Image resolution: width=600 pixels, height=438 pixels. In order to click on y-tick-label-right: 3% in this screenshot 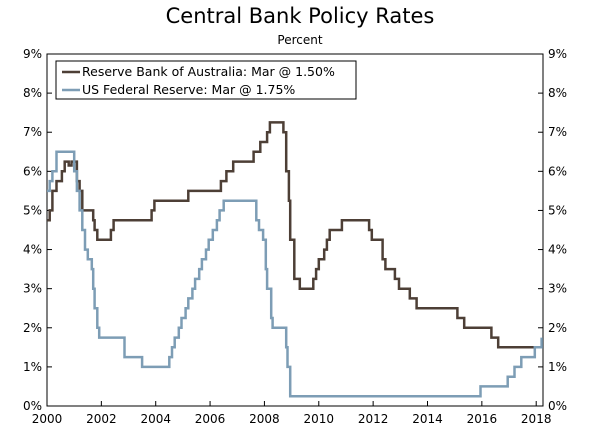, I will do `click(557, 289)`.